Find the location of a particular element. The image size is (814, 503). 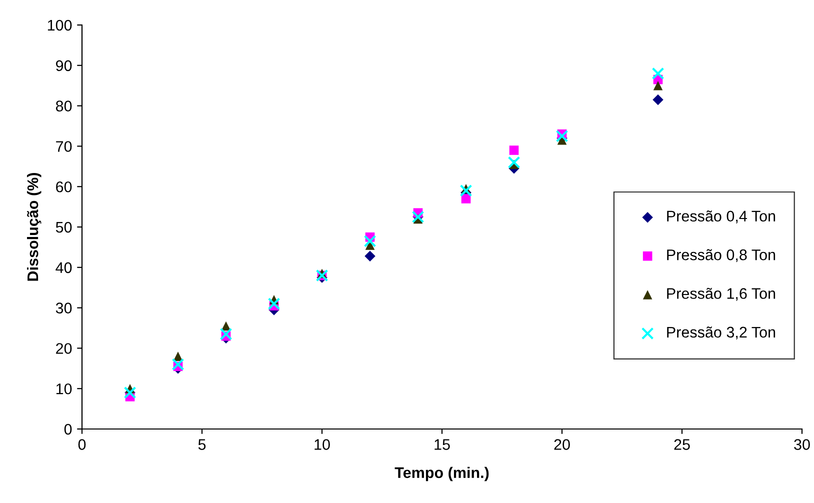

legend-label: Pressão 1,6 Ton is located at coordinates (721, 294).